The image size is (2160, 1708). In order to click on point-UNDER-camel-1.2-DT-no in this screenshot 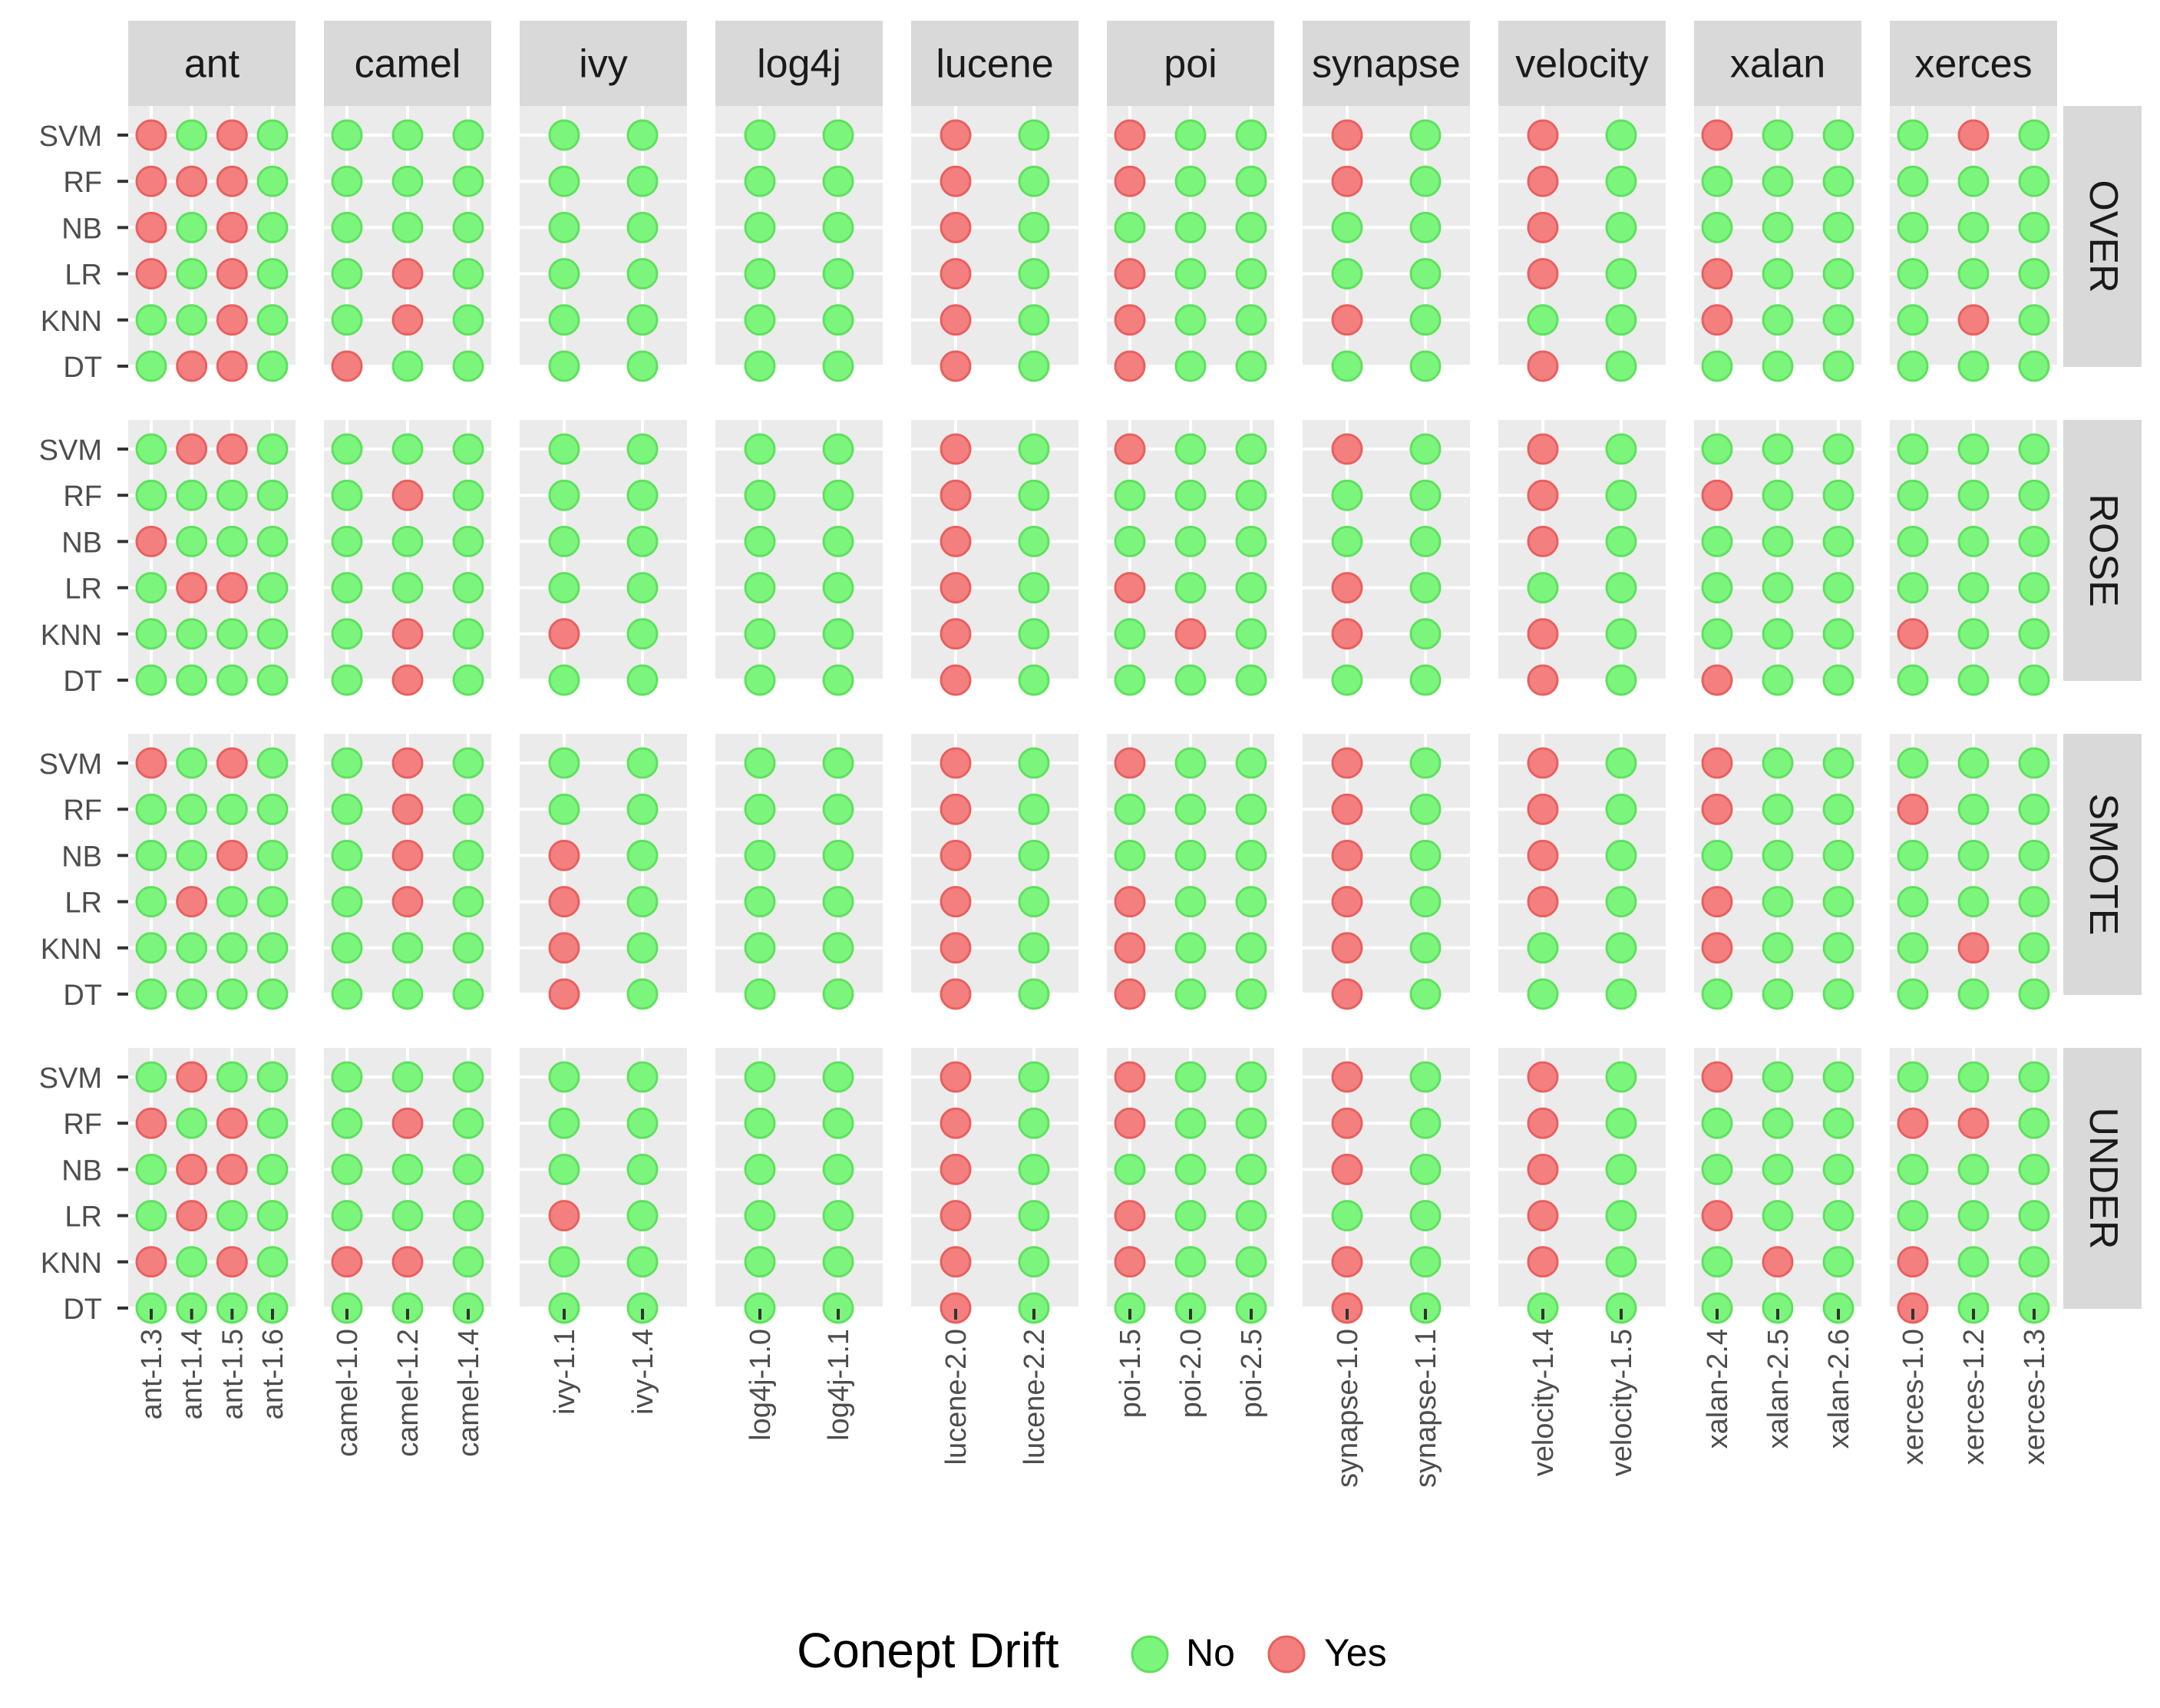, I will do `click(407, 1308)`.